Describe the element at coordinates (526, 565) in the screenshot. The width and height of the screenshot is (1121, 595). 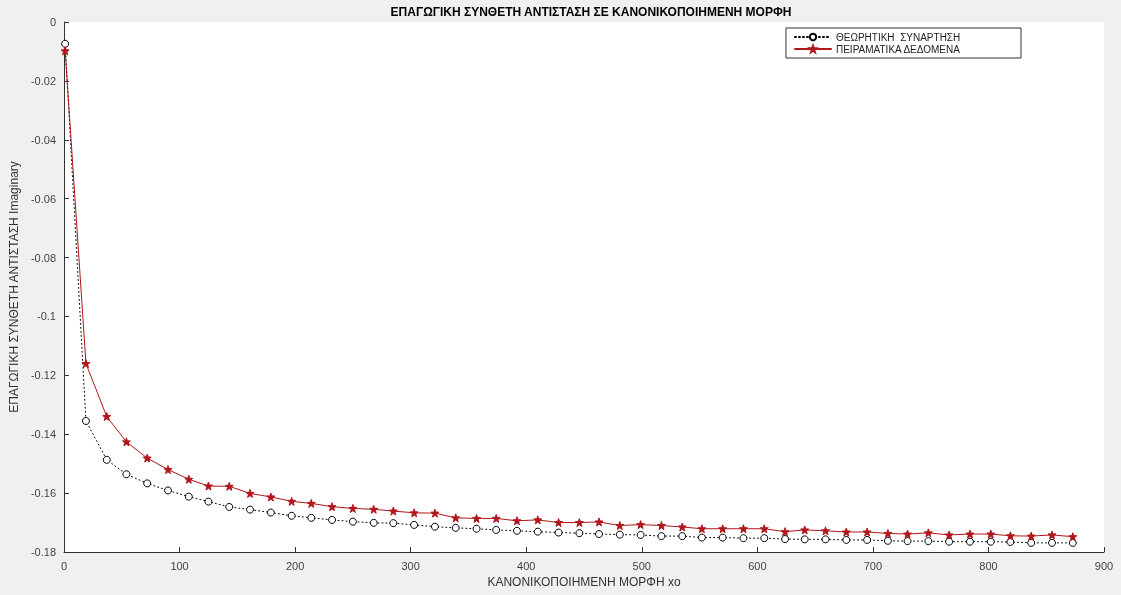
I see `x-tick-label: 400` at that location.